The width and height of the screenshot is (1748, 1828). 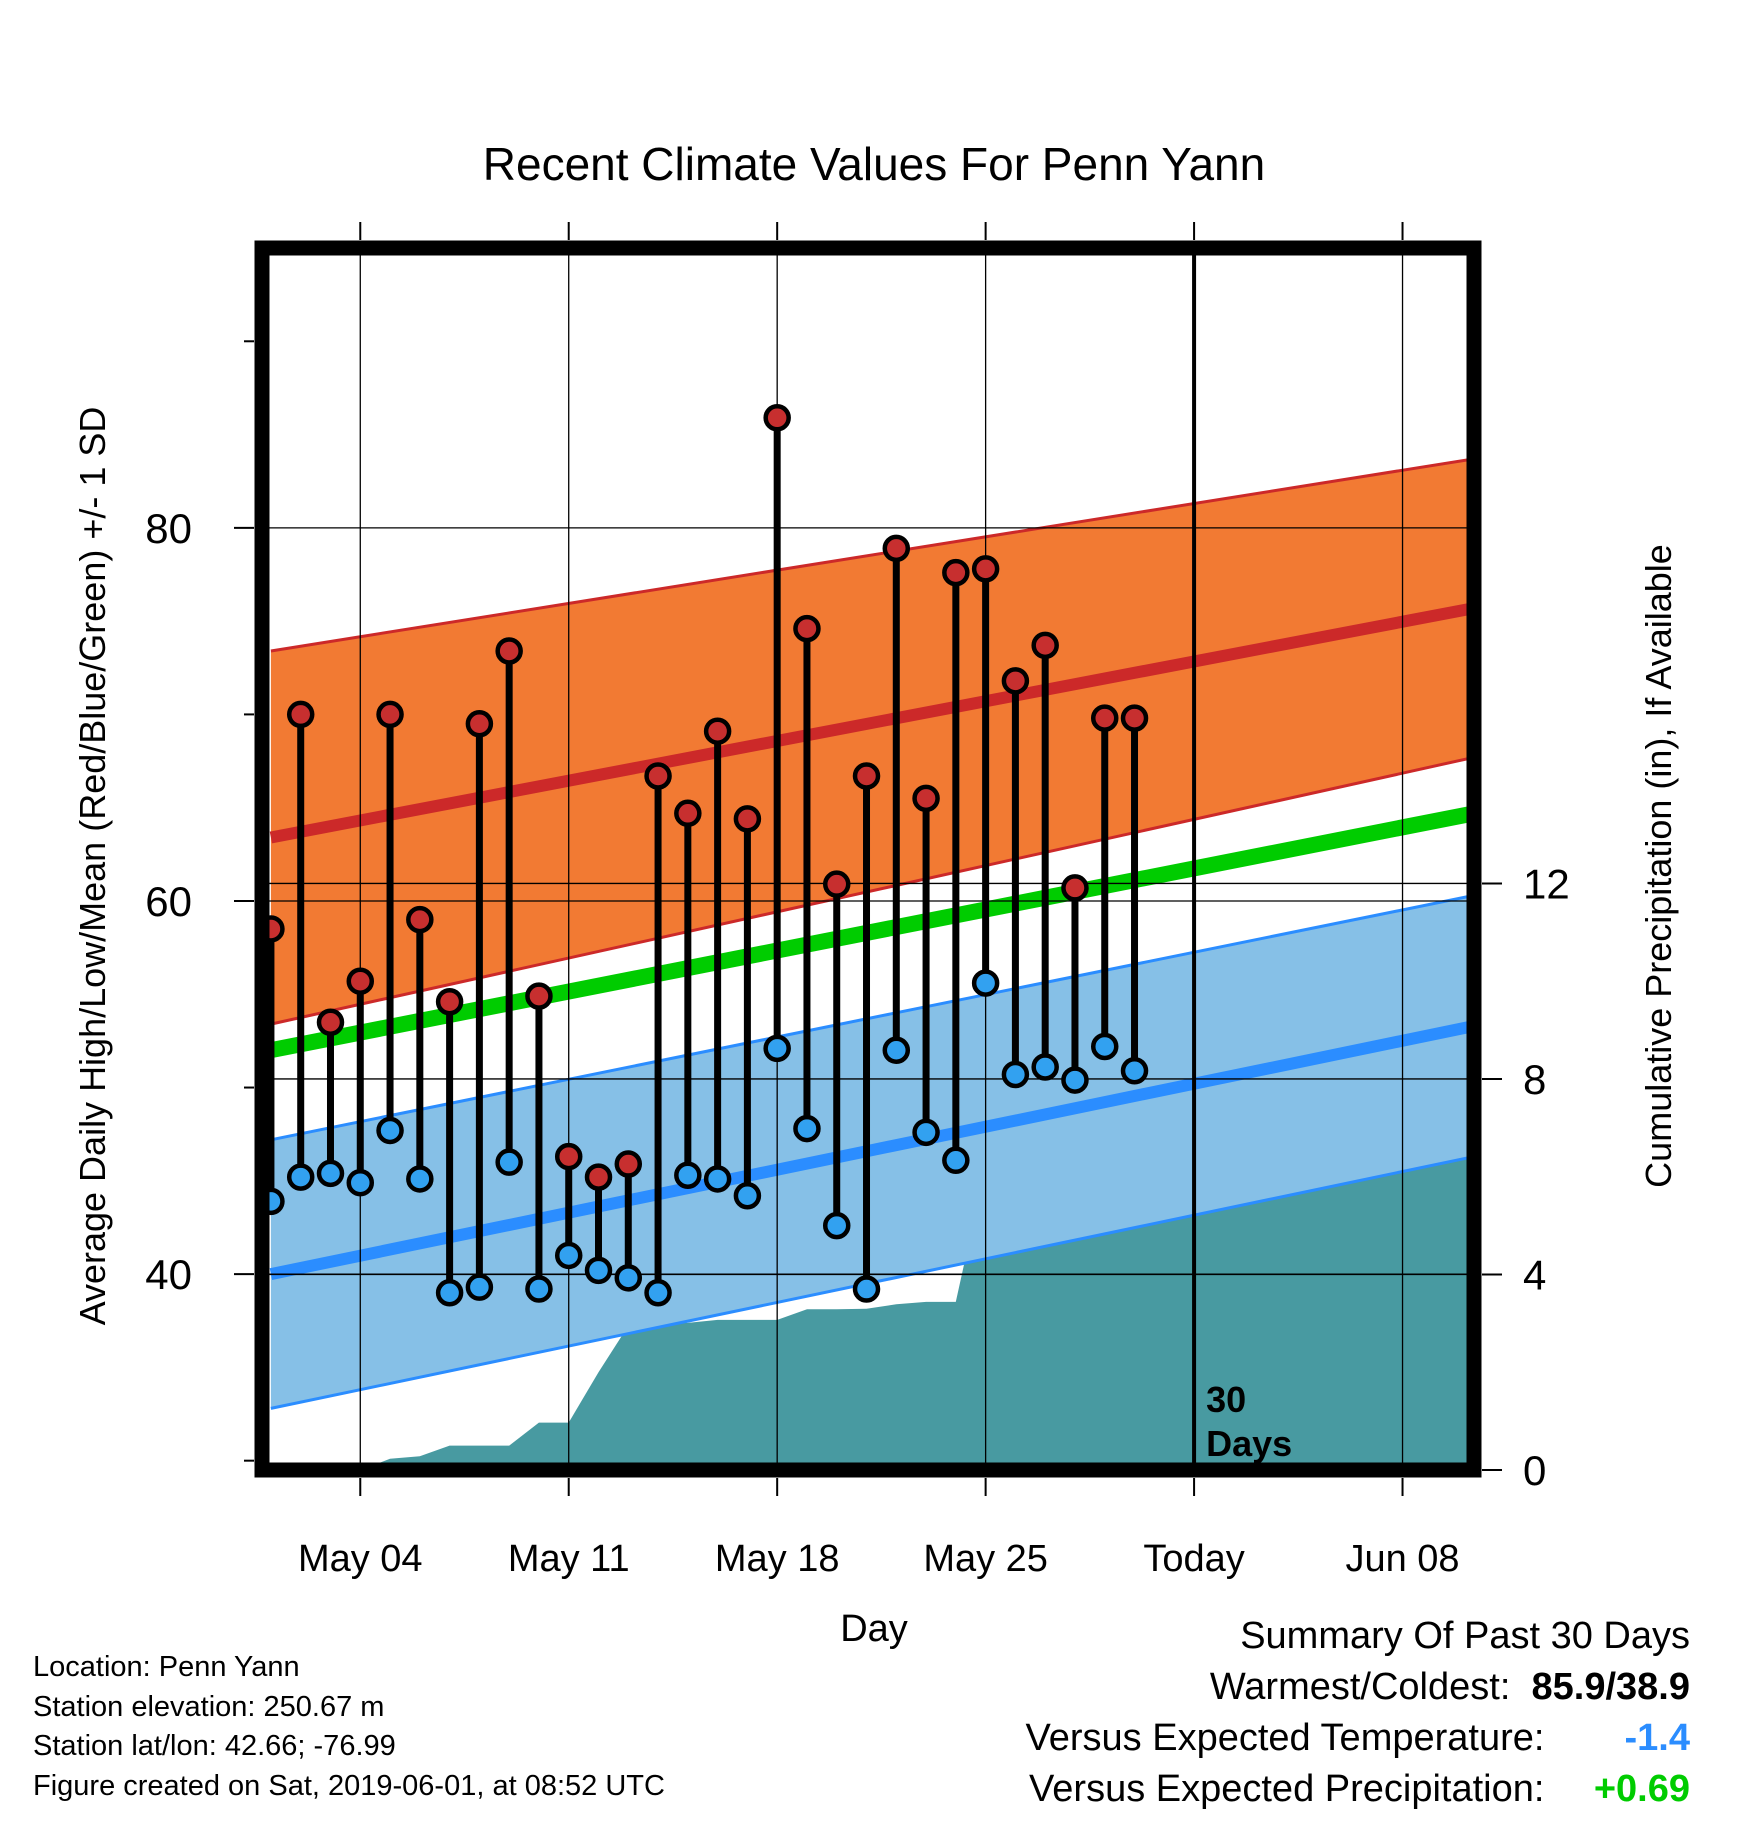 I want to click on y-tick-label-left: 40, so click(x=168, y=1274).